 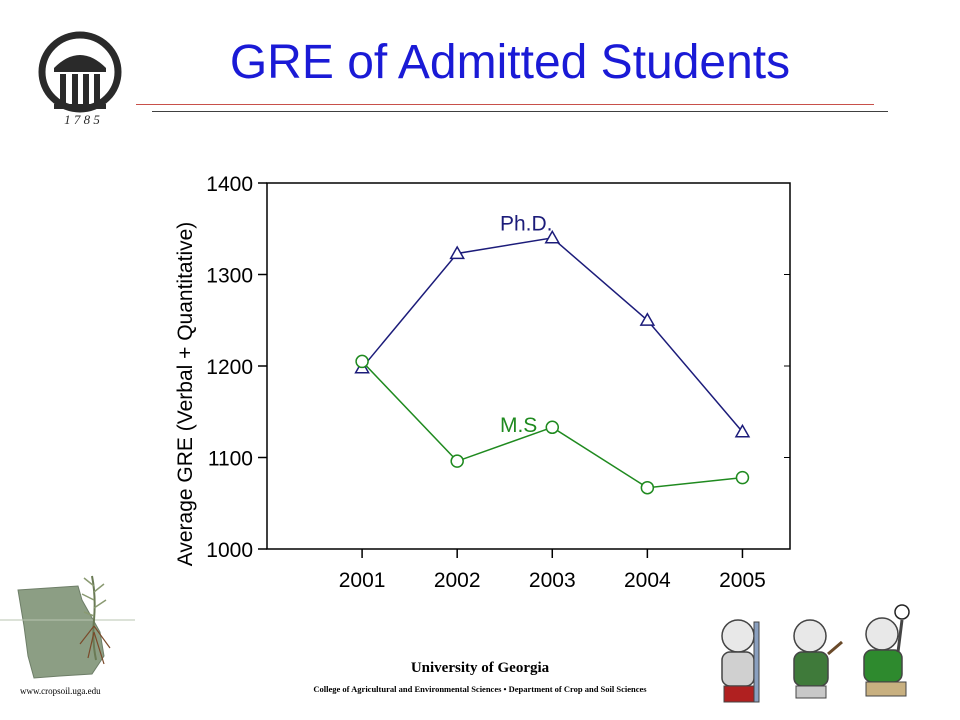 I want to click on x-tick-label: 2002, so click(x=457, y=580).